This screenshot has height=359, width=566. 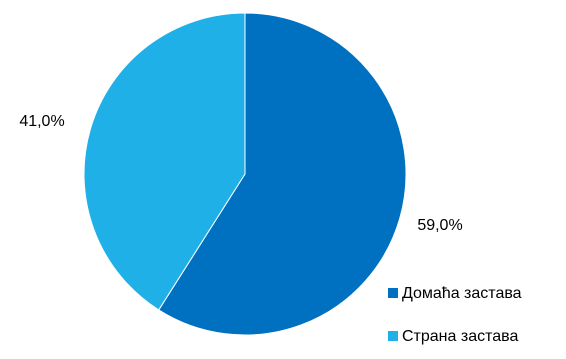 What do you see at coordinates (41, 121) in the screenshot?
I see `data-label-2: 41,0%` at bounding box center [41, 121].